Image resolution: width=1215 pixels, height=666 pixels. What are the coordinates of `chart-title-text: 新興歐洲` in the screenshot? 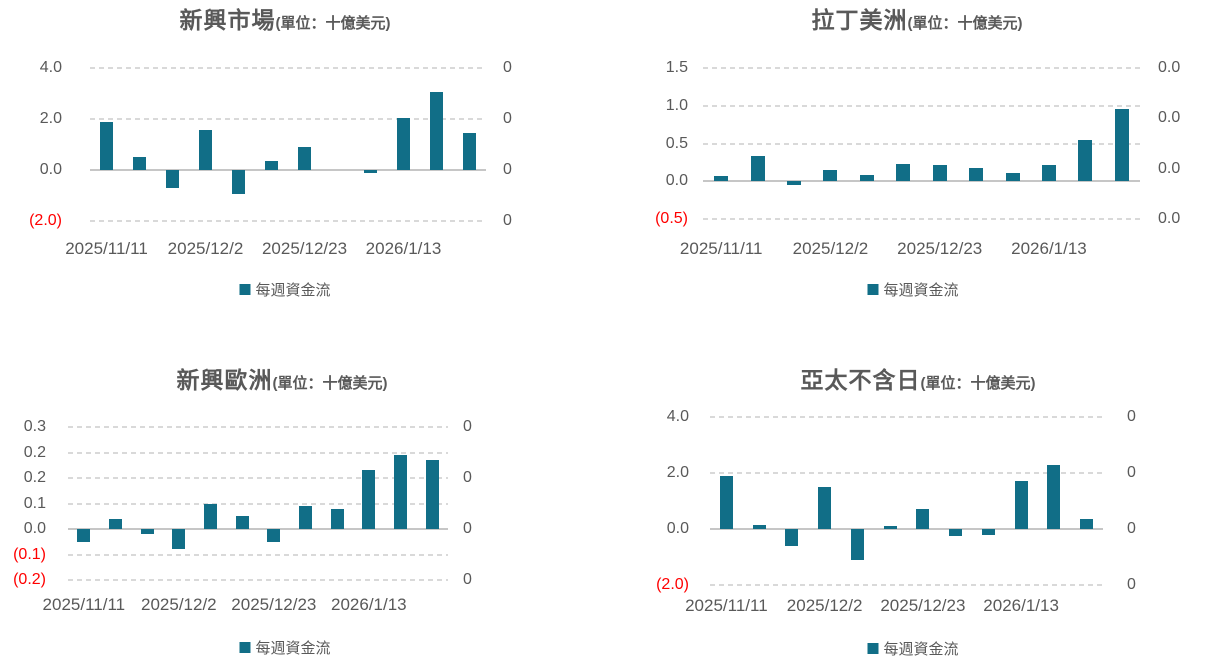 It's located at (224, 380).